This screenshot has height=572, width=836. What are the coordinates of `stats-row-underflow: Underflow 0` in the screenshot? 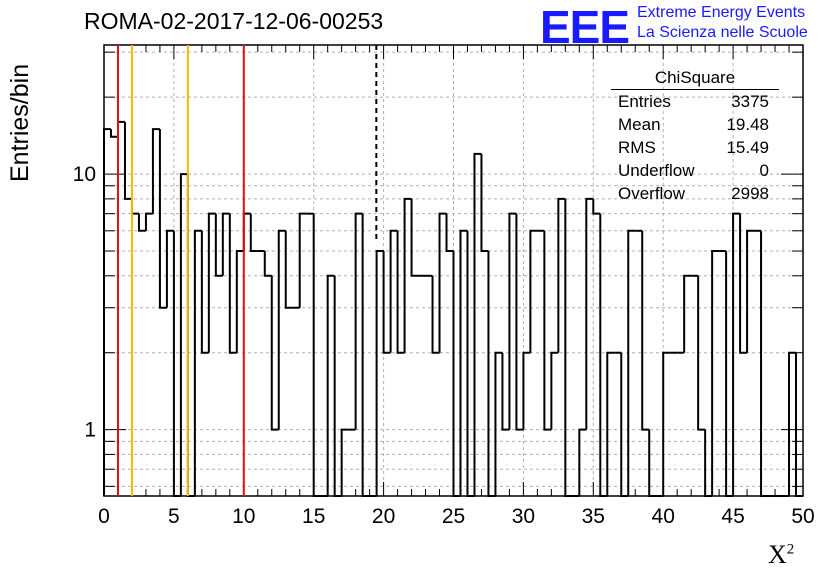 It's located at (695, 170).